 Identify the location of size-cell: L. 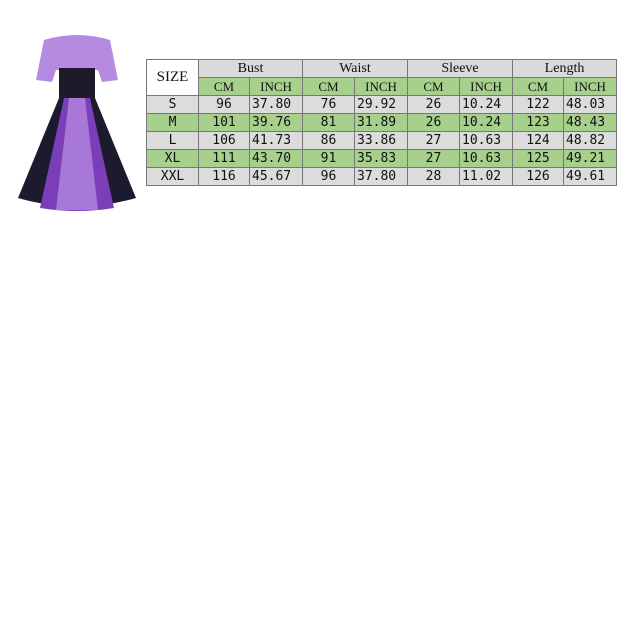
(172, 140).